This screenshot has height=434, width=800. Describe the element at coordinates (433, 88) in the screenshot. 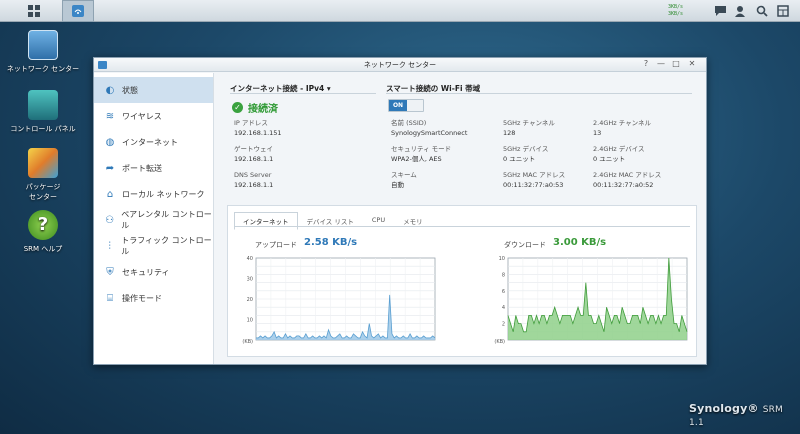

I see `smart-connect-heading: スマート接続の Wi-Fi 帯域` at that location.